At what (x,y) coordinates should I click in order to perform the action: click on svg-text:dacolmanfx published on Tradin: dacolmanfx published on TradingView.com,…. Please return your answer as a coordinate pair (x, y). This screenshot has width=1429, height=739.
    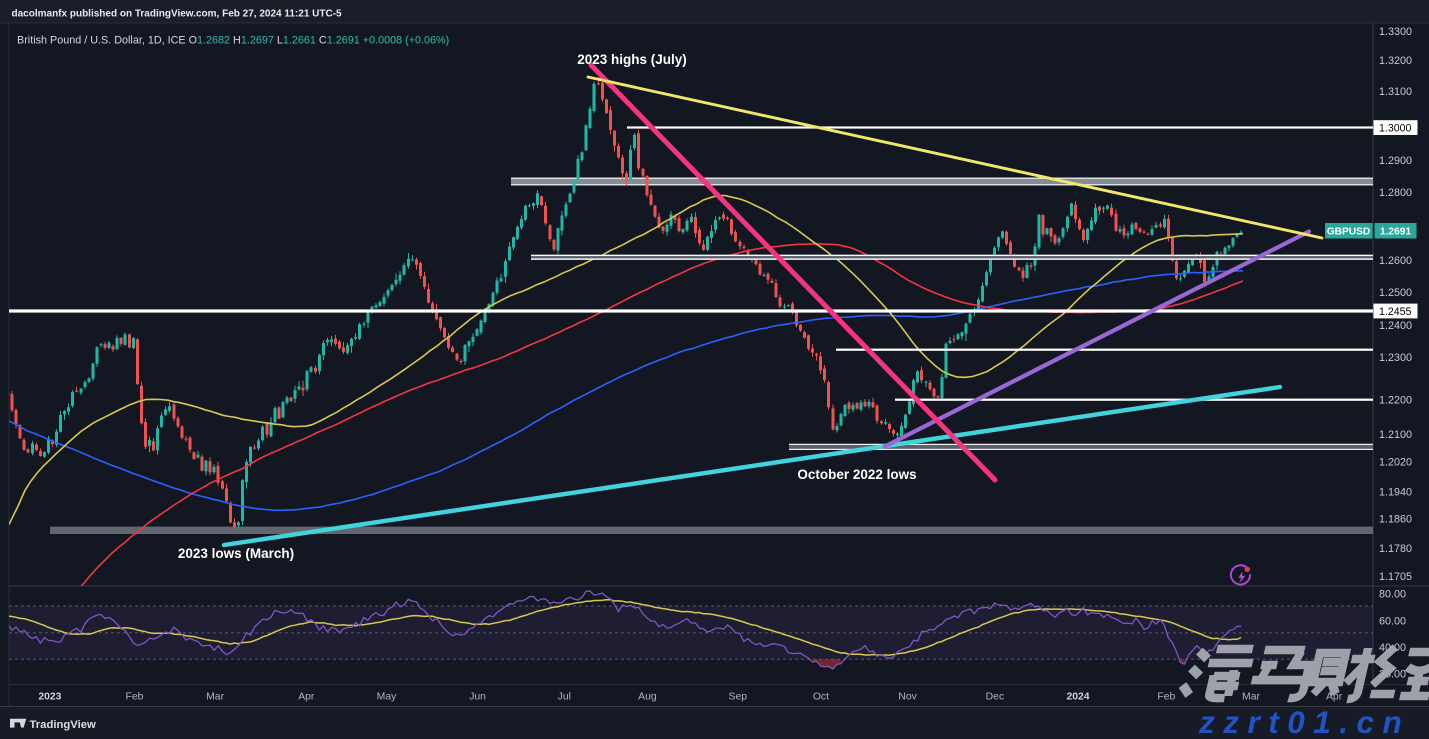
    Looking at the image, I should click on (177, 14).